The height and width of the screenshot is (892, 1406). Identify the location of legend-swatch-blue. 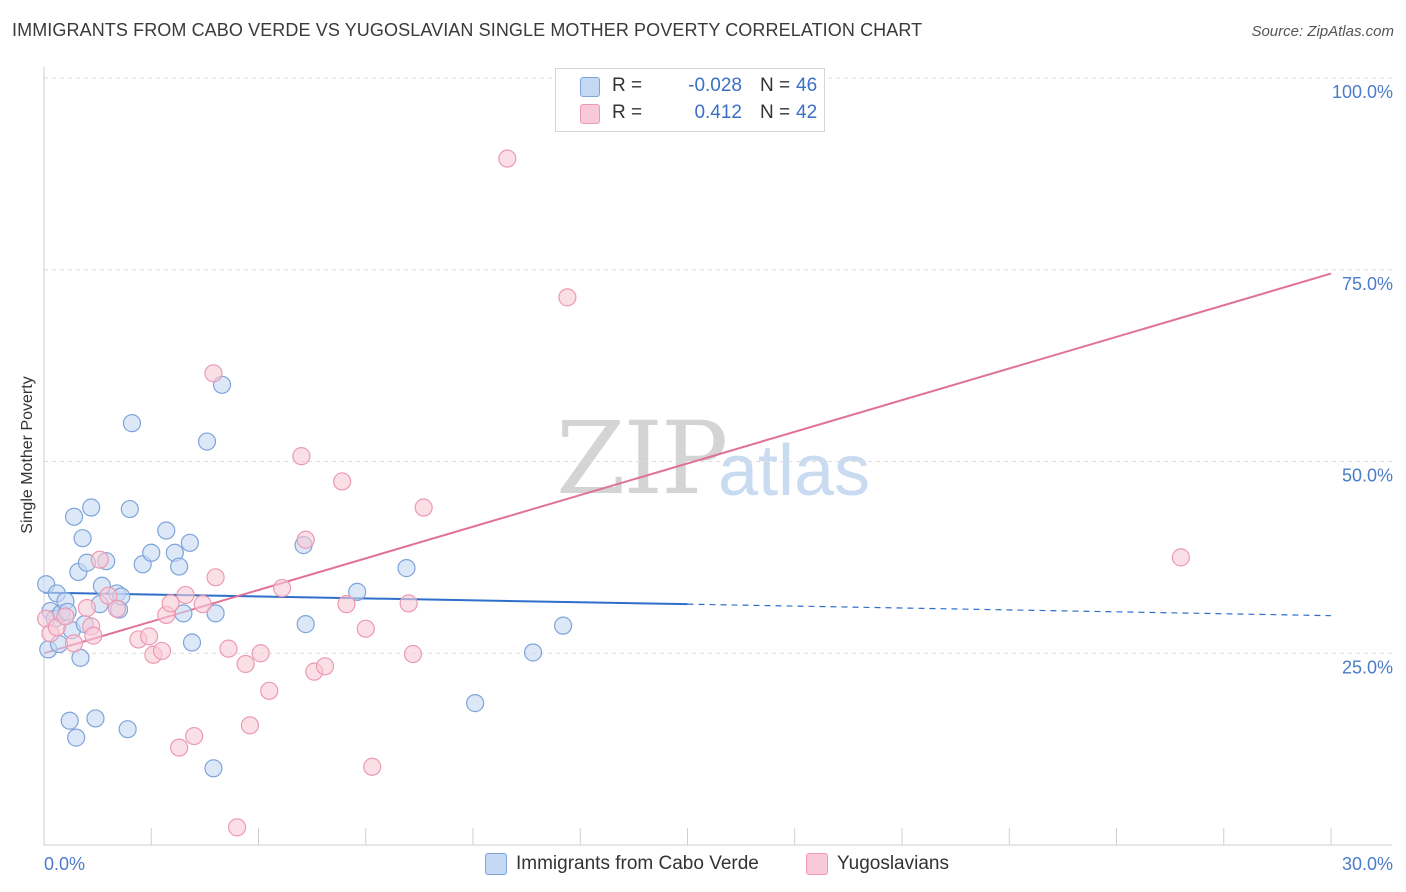
(590, 87).